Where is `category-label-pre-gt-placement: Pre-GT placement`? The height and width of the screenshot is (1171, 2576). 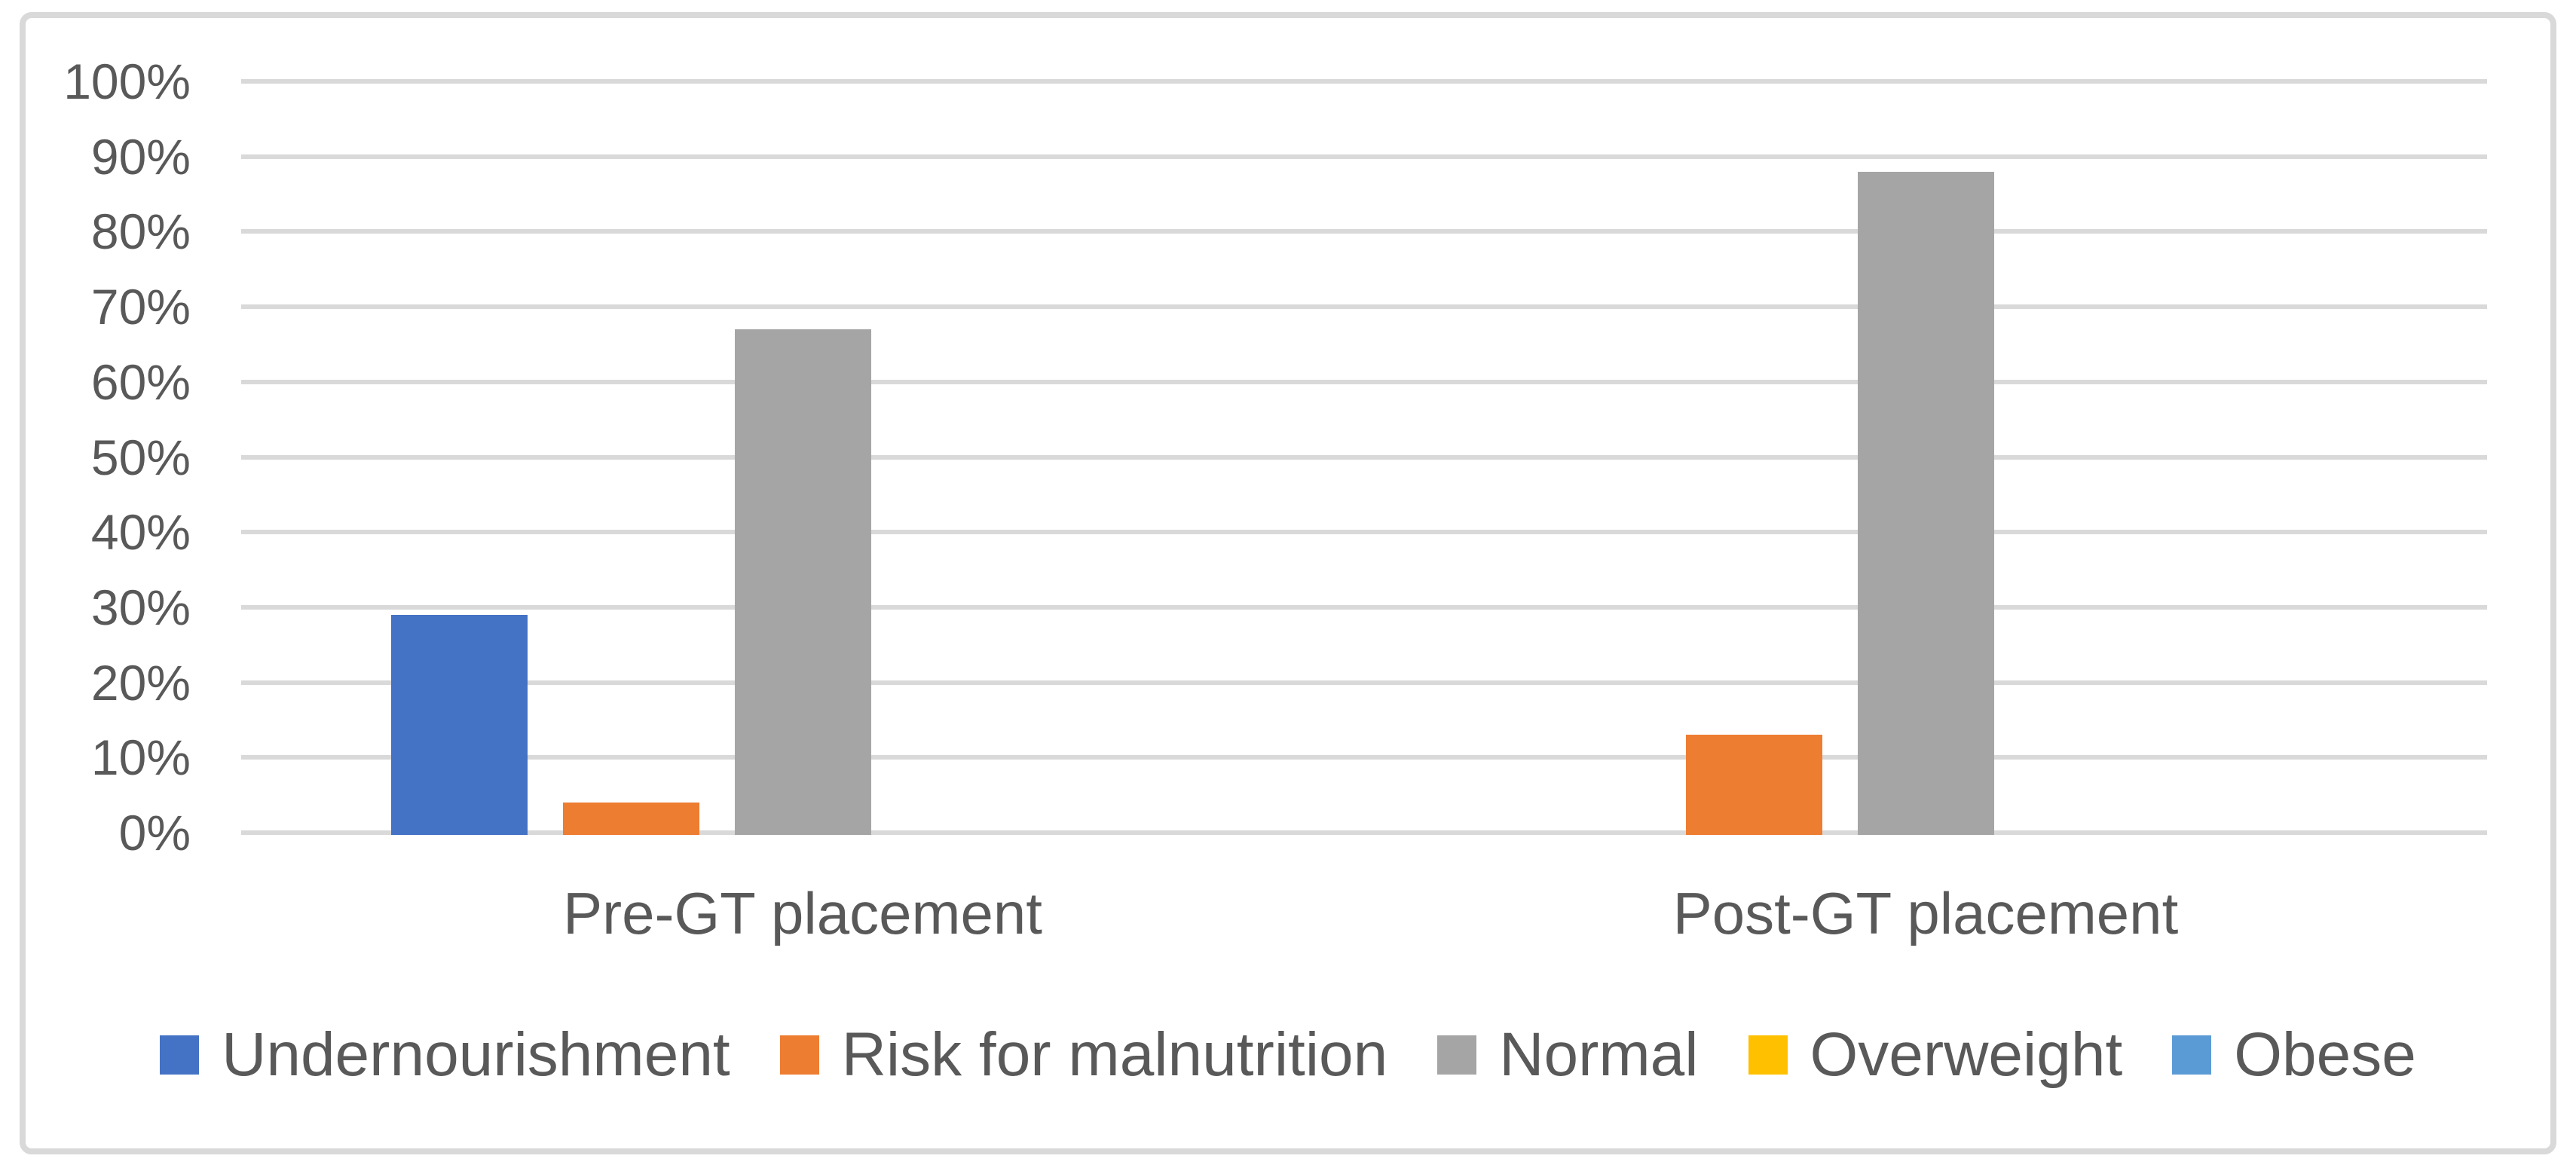
category-label-pre-gt-placement: Pre-GT placement is located at coordinates (802, 913).